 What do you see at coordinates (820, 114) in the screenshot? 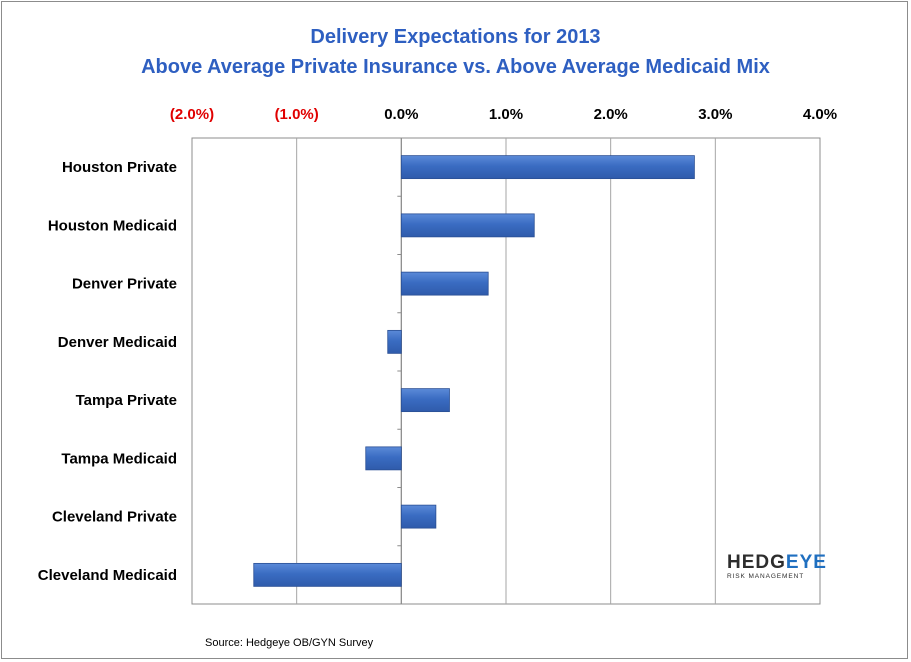
I see `x-tick-label: 4.0%` at bounding box center [820, 114].